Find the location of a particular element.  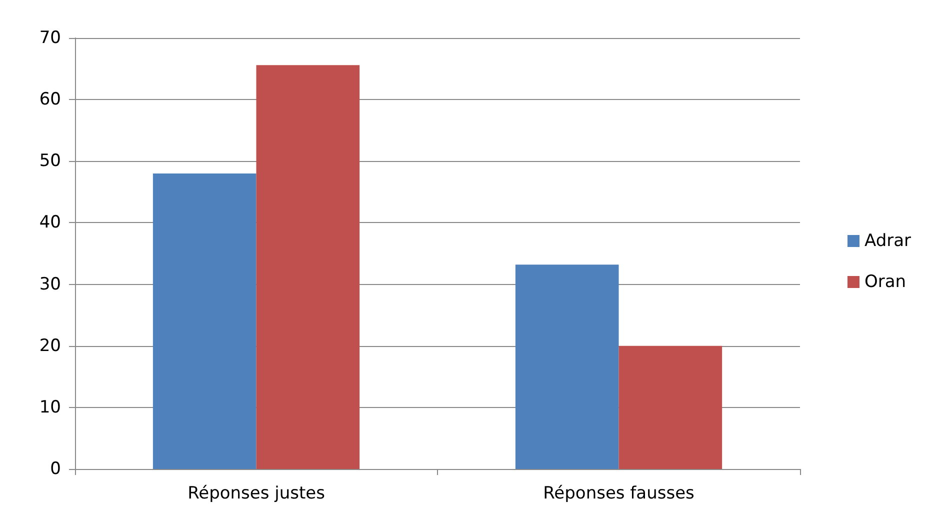

y-tick-label: 60 is located at coordinates (50, 100).